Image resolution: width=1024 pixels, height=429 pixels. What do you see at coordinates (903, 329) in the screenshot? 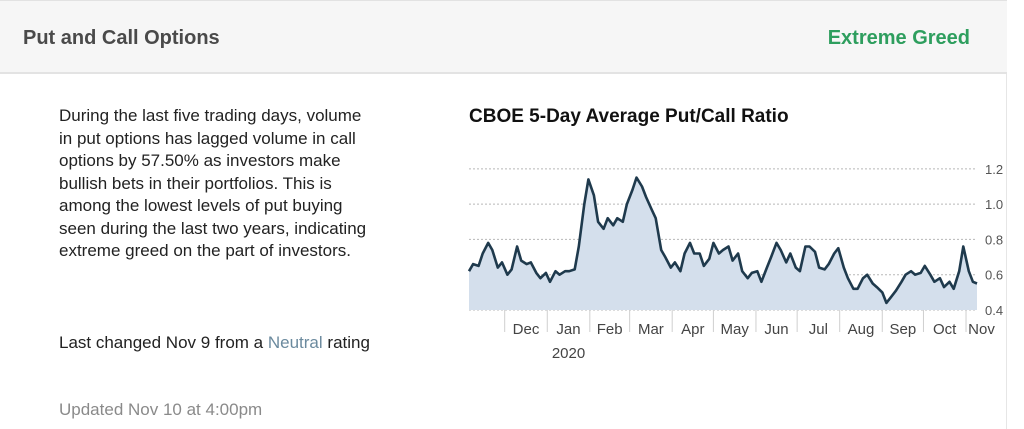
I see `x-tick-label: Sep` at bounding box center [903, 329].